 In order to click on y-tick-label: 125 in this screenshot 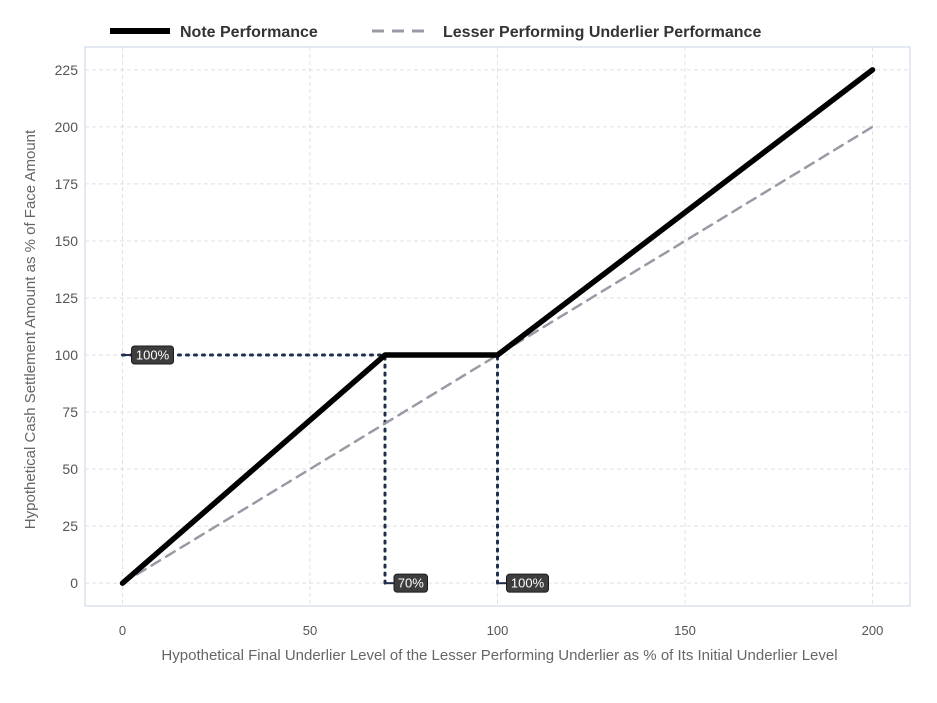, I will do `click(67, 298)`.